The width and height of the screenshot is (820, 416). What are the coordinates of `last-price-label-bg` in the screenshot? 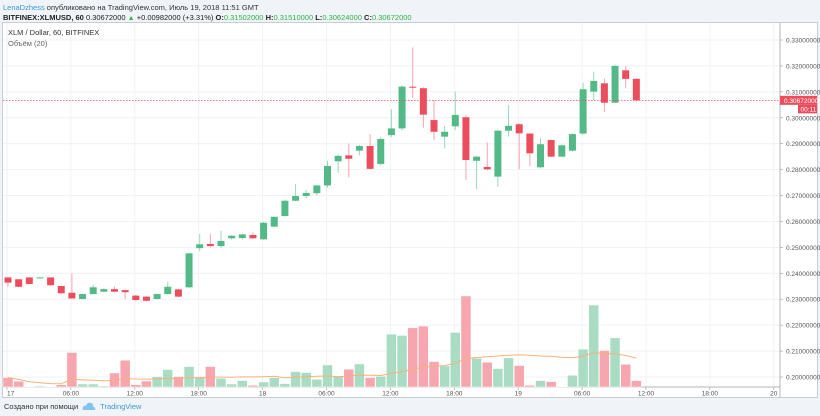 It's located at (798, 100).